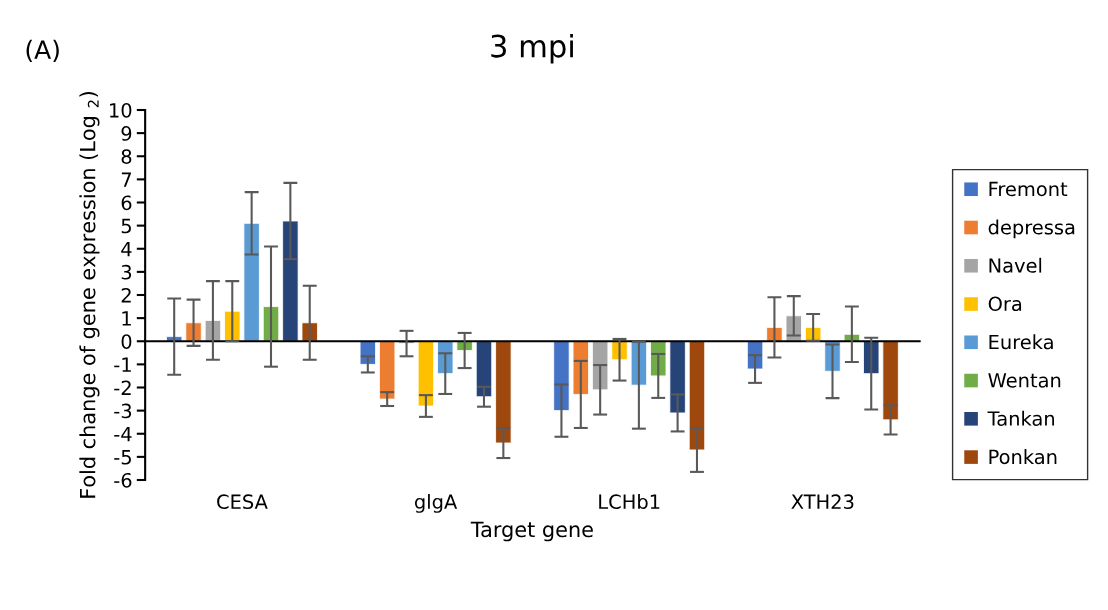  What do you see at coordinates (1005, 304) in the screenshot?
I see `legend-label: Ora` at bounding box center [1005, 304].